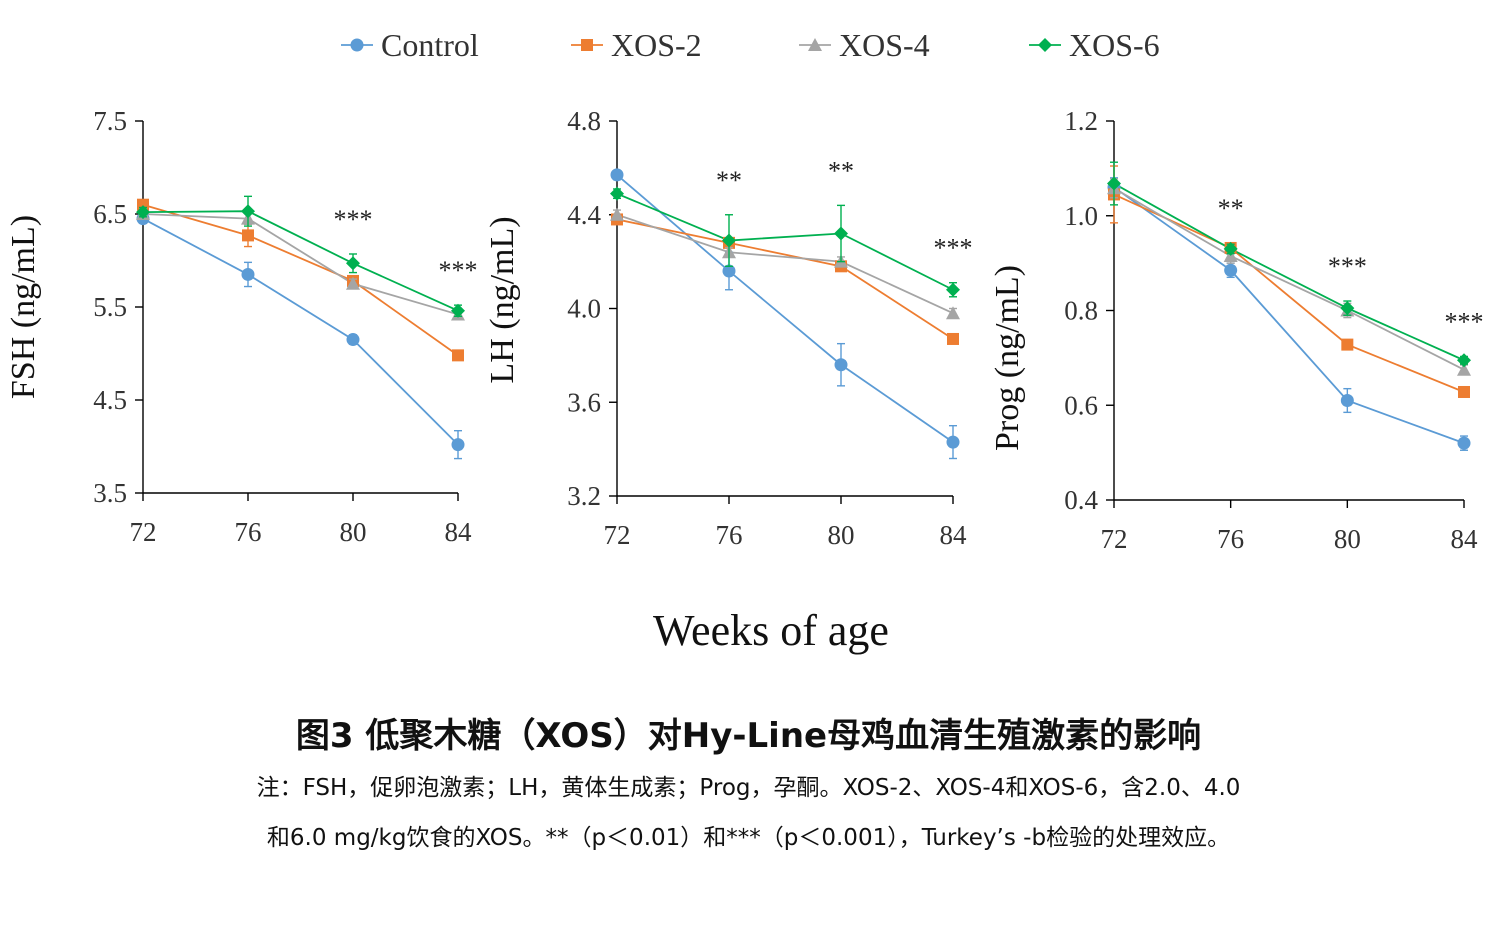 The image size is (1497, 952). What do you see at coordinates (750, 45) in the screenshot?
I see `chart-legend: Control XOS-2 XOS-4 XOS-6` at bounding box center [750, 45].